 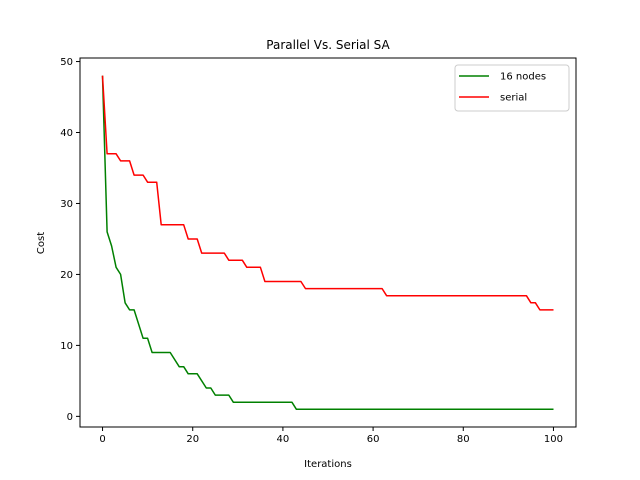 What do you see at coordinates (331, 436) in the screenshot?
I see `x-axis: 0 20 40 60 80 100` at bounding box center [331, 436].